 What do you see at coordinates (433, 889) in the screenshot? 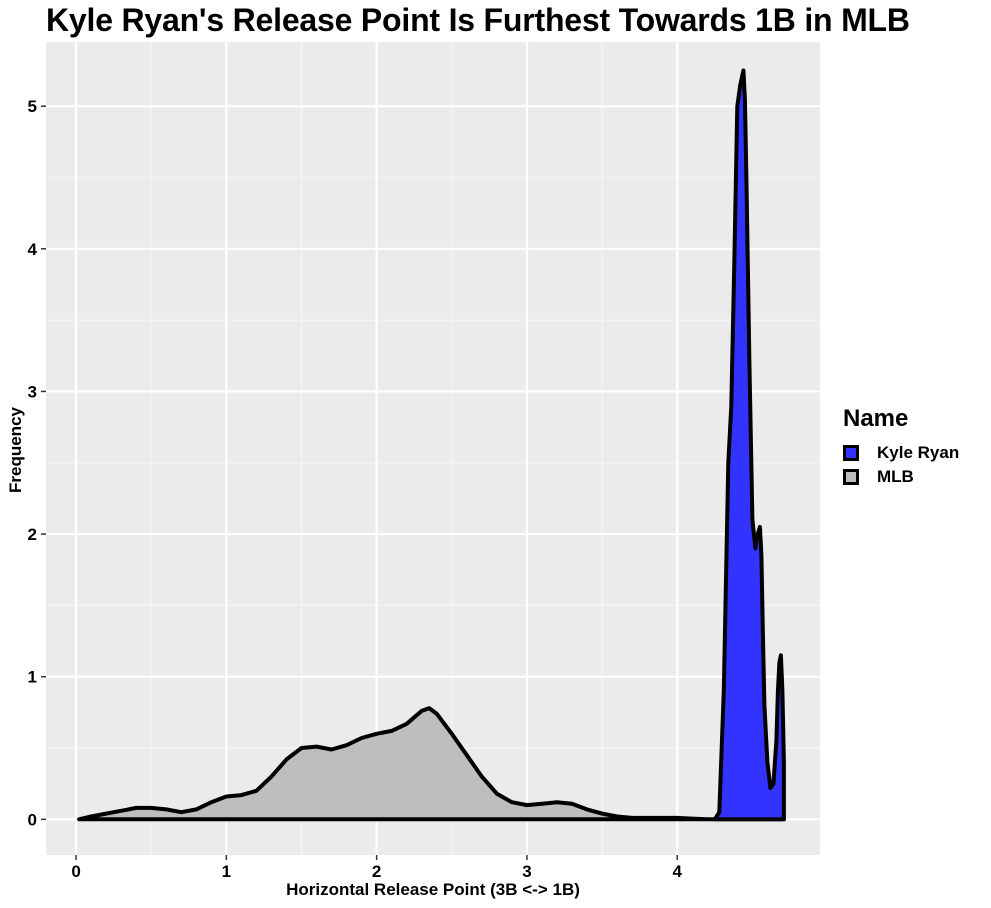
I see `x-axis-label: Horizontal Release Point (3B <-> 1B)` at bounding box center [433, 889].